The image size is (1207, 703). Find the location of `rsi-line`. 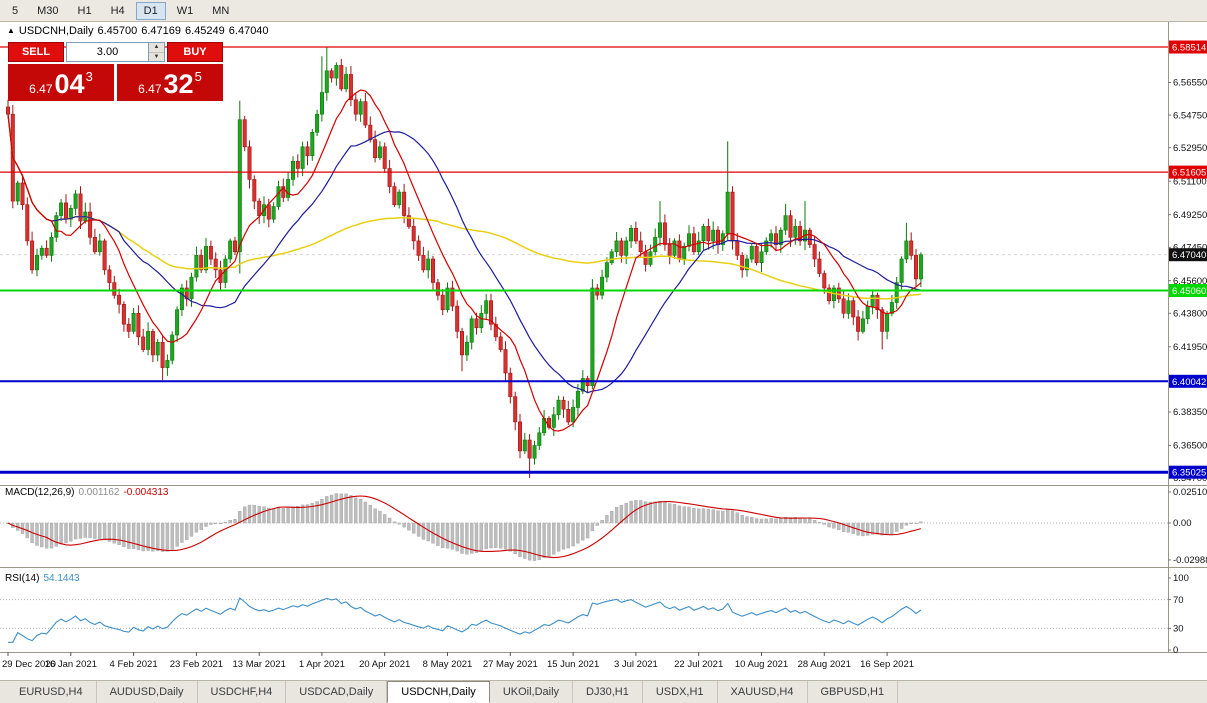

rsi-line is located at coordinates (465, 620).